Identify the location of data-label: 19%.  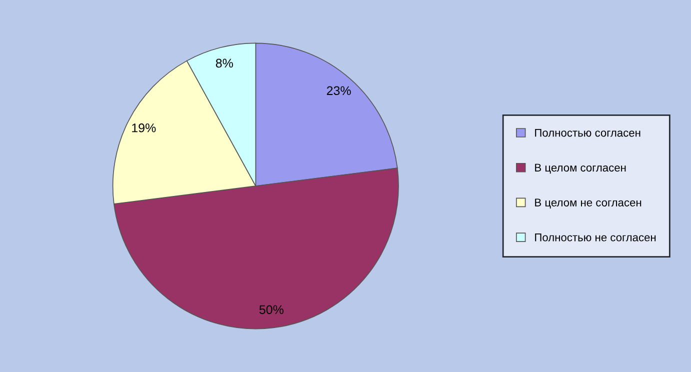
(144, 127).